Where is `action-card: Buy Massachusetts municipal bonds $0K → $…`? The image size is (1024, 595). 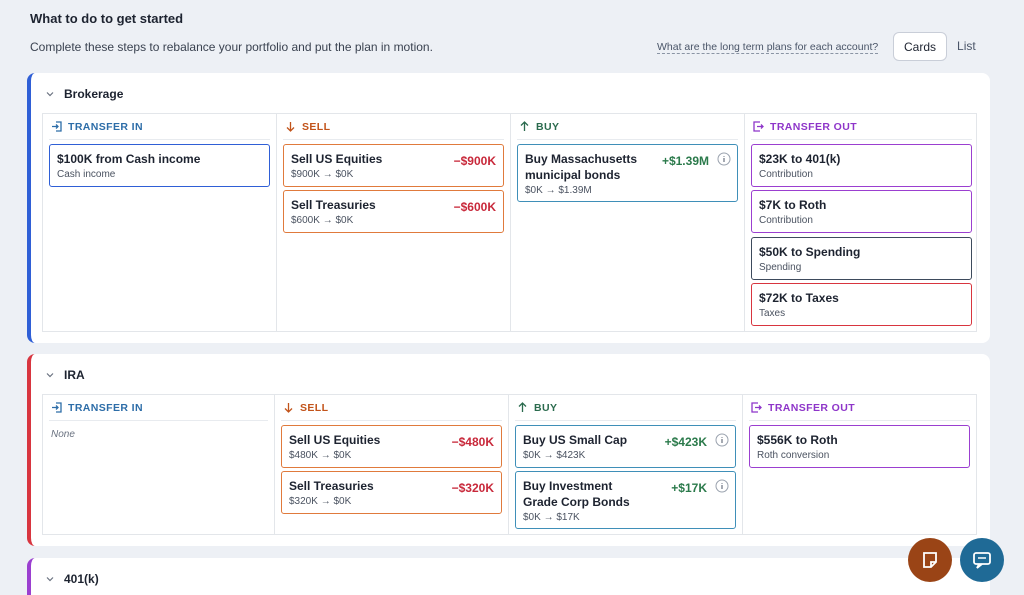 action-card: Buy Massachusetts municipal bonds $0K → $… is located at coordinates (627, 172).